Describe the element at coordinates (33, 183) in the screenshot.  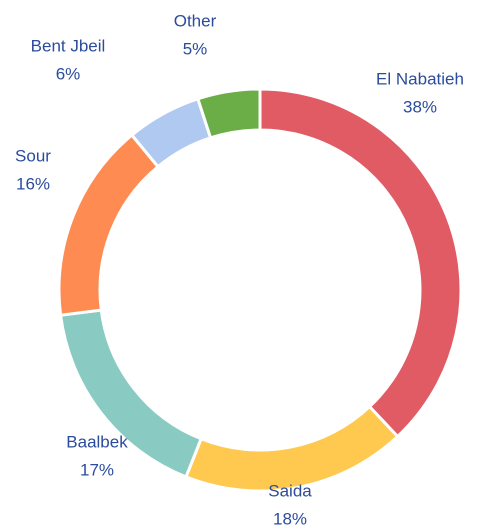
I see `segment-value-label: 16%` at that location.